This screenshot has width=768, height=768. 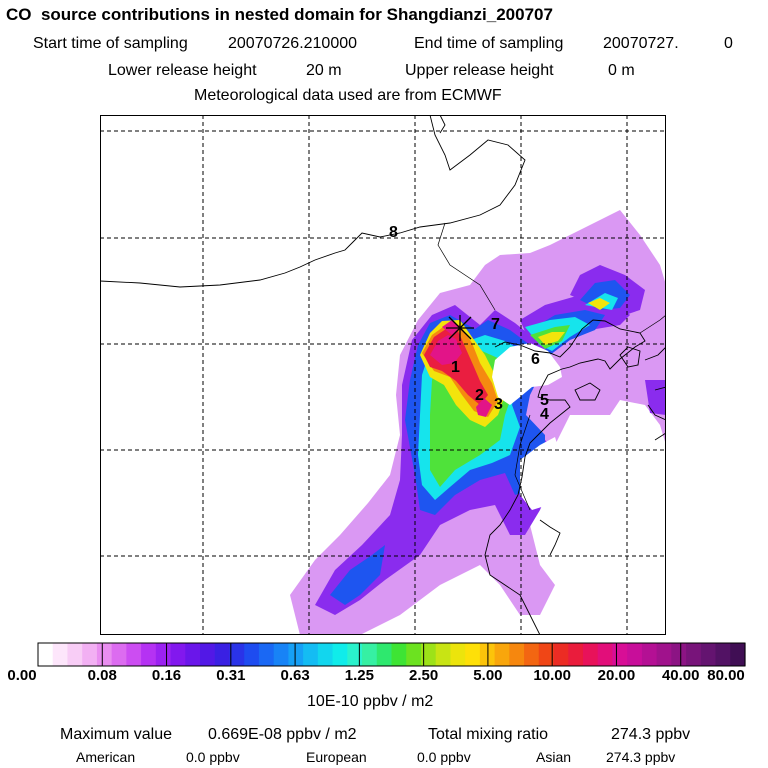 What do you see at coordinates (106, 757) in the screenshot?
I see `american-label: American` at bounding box center [106, 757].